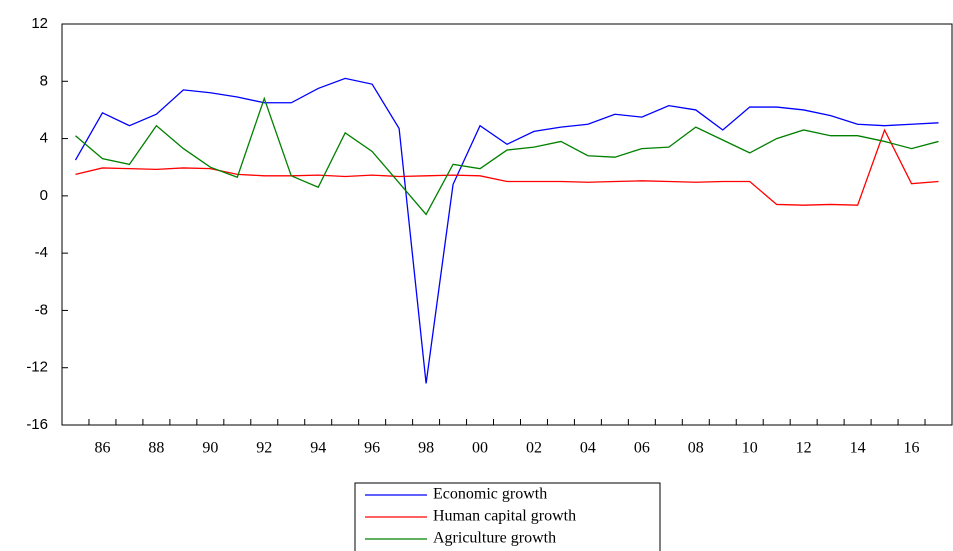 This screenshot has height=551, width=953. What do you see at coordinates (102, 448) in the screenshot?
I see `x-tick-label: 86` at bounding box center [102, 448].